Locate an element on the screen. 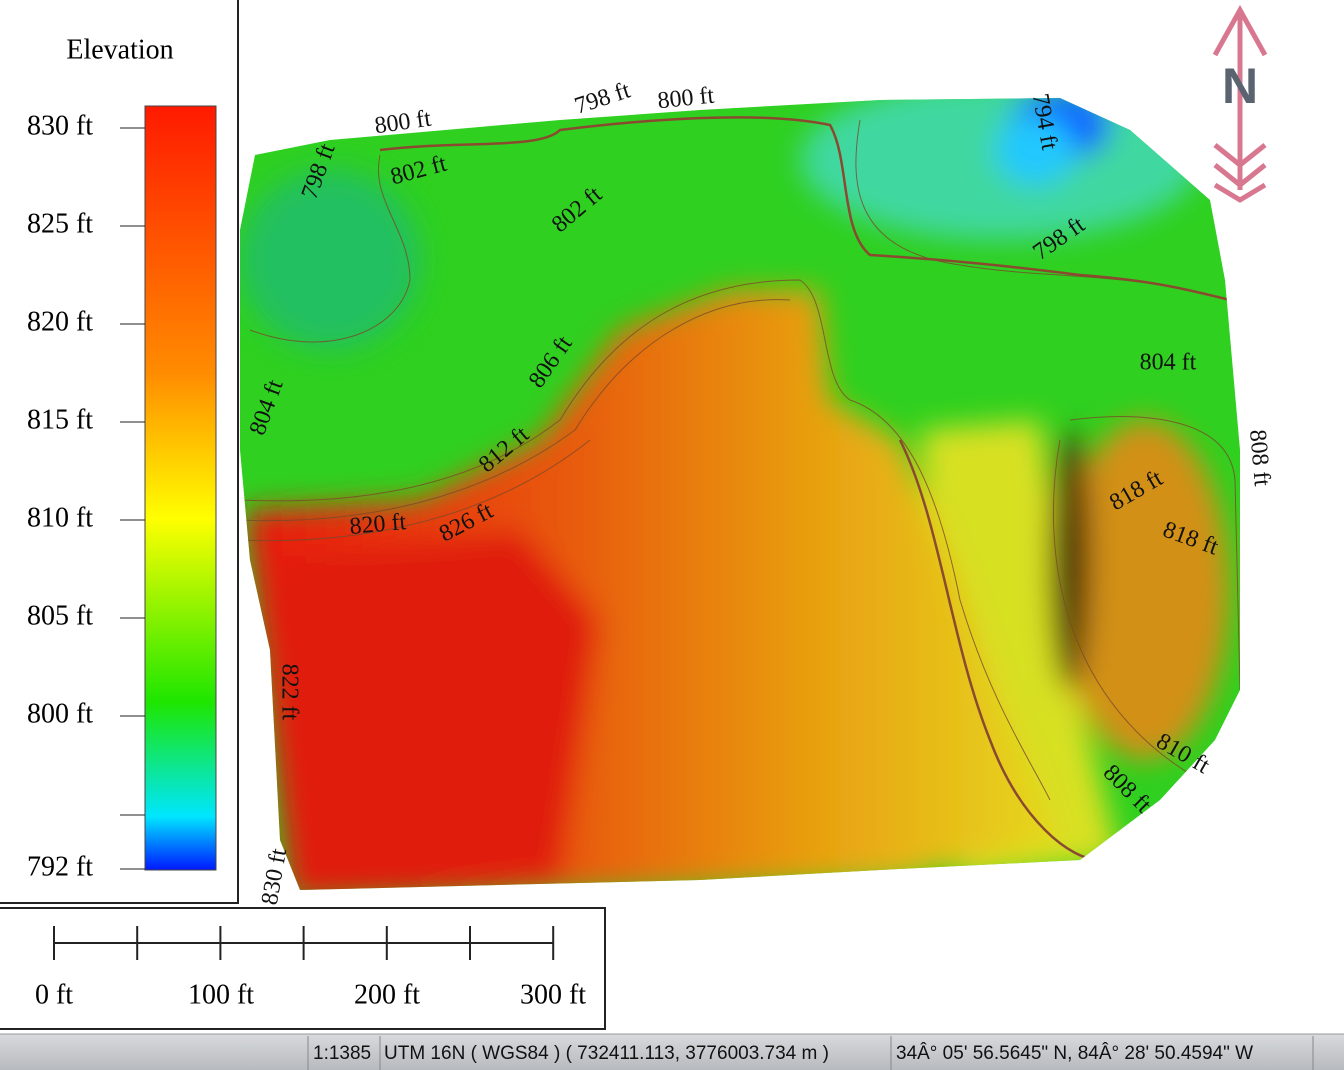 Image resolution: width=1344 pixels, height=1070 pixels. contour-label: 808 ft is located at coordinates (1259, 458).